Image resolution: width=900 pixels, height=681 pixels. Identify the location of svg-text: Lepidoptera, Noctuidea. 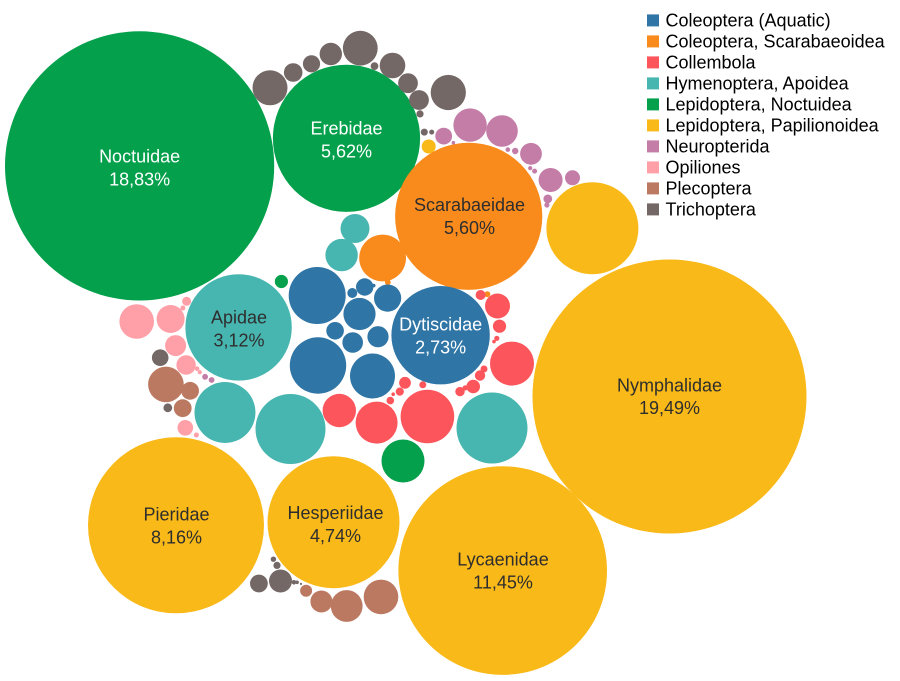
(759, 104).